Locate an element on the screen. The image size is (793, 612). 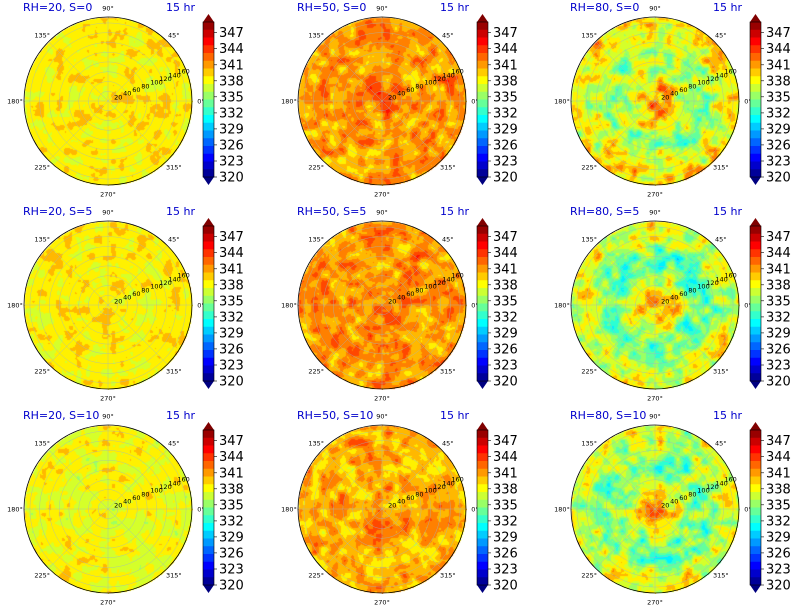
radial-tick-label: 80 is located at coordinates (419, 290).